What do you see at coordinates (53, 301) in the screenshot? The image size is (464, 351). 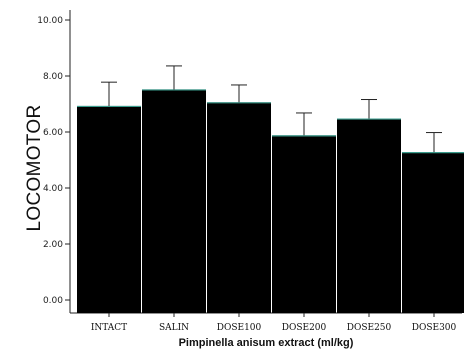 I see `y-tick-label: 0.00` at bounding box center [53, 301].